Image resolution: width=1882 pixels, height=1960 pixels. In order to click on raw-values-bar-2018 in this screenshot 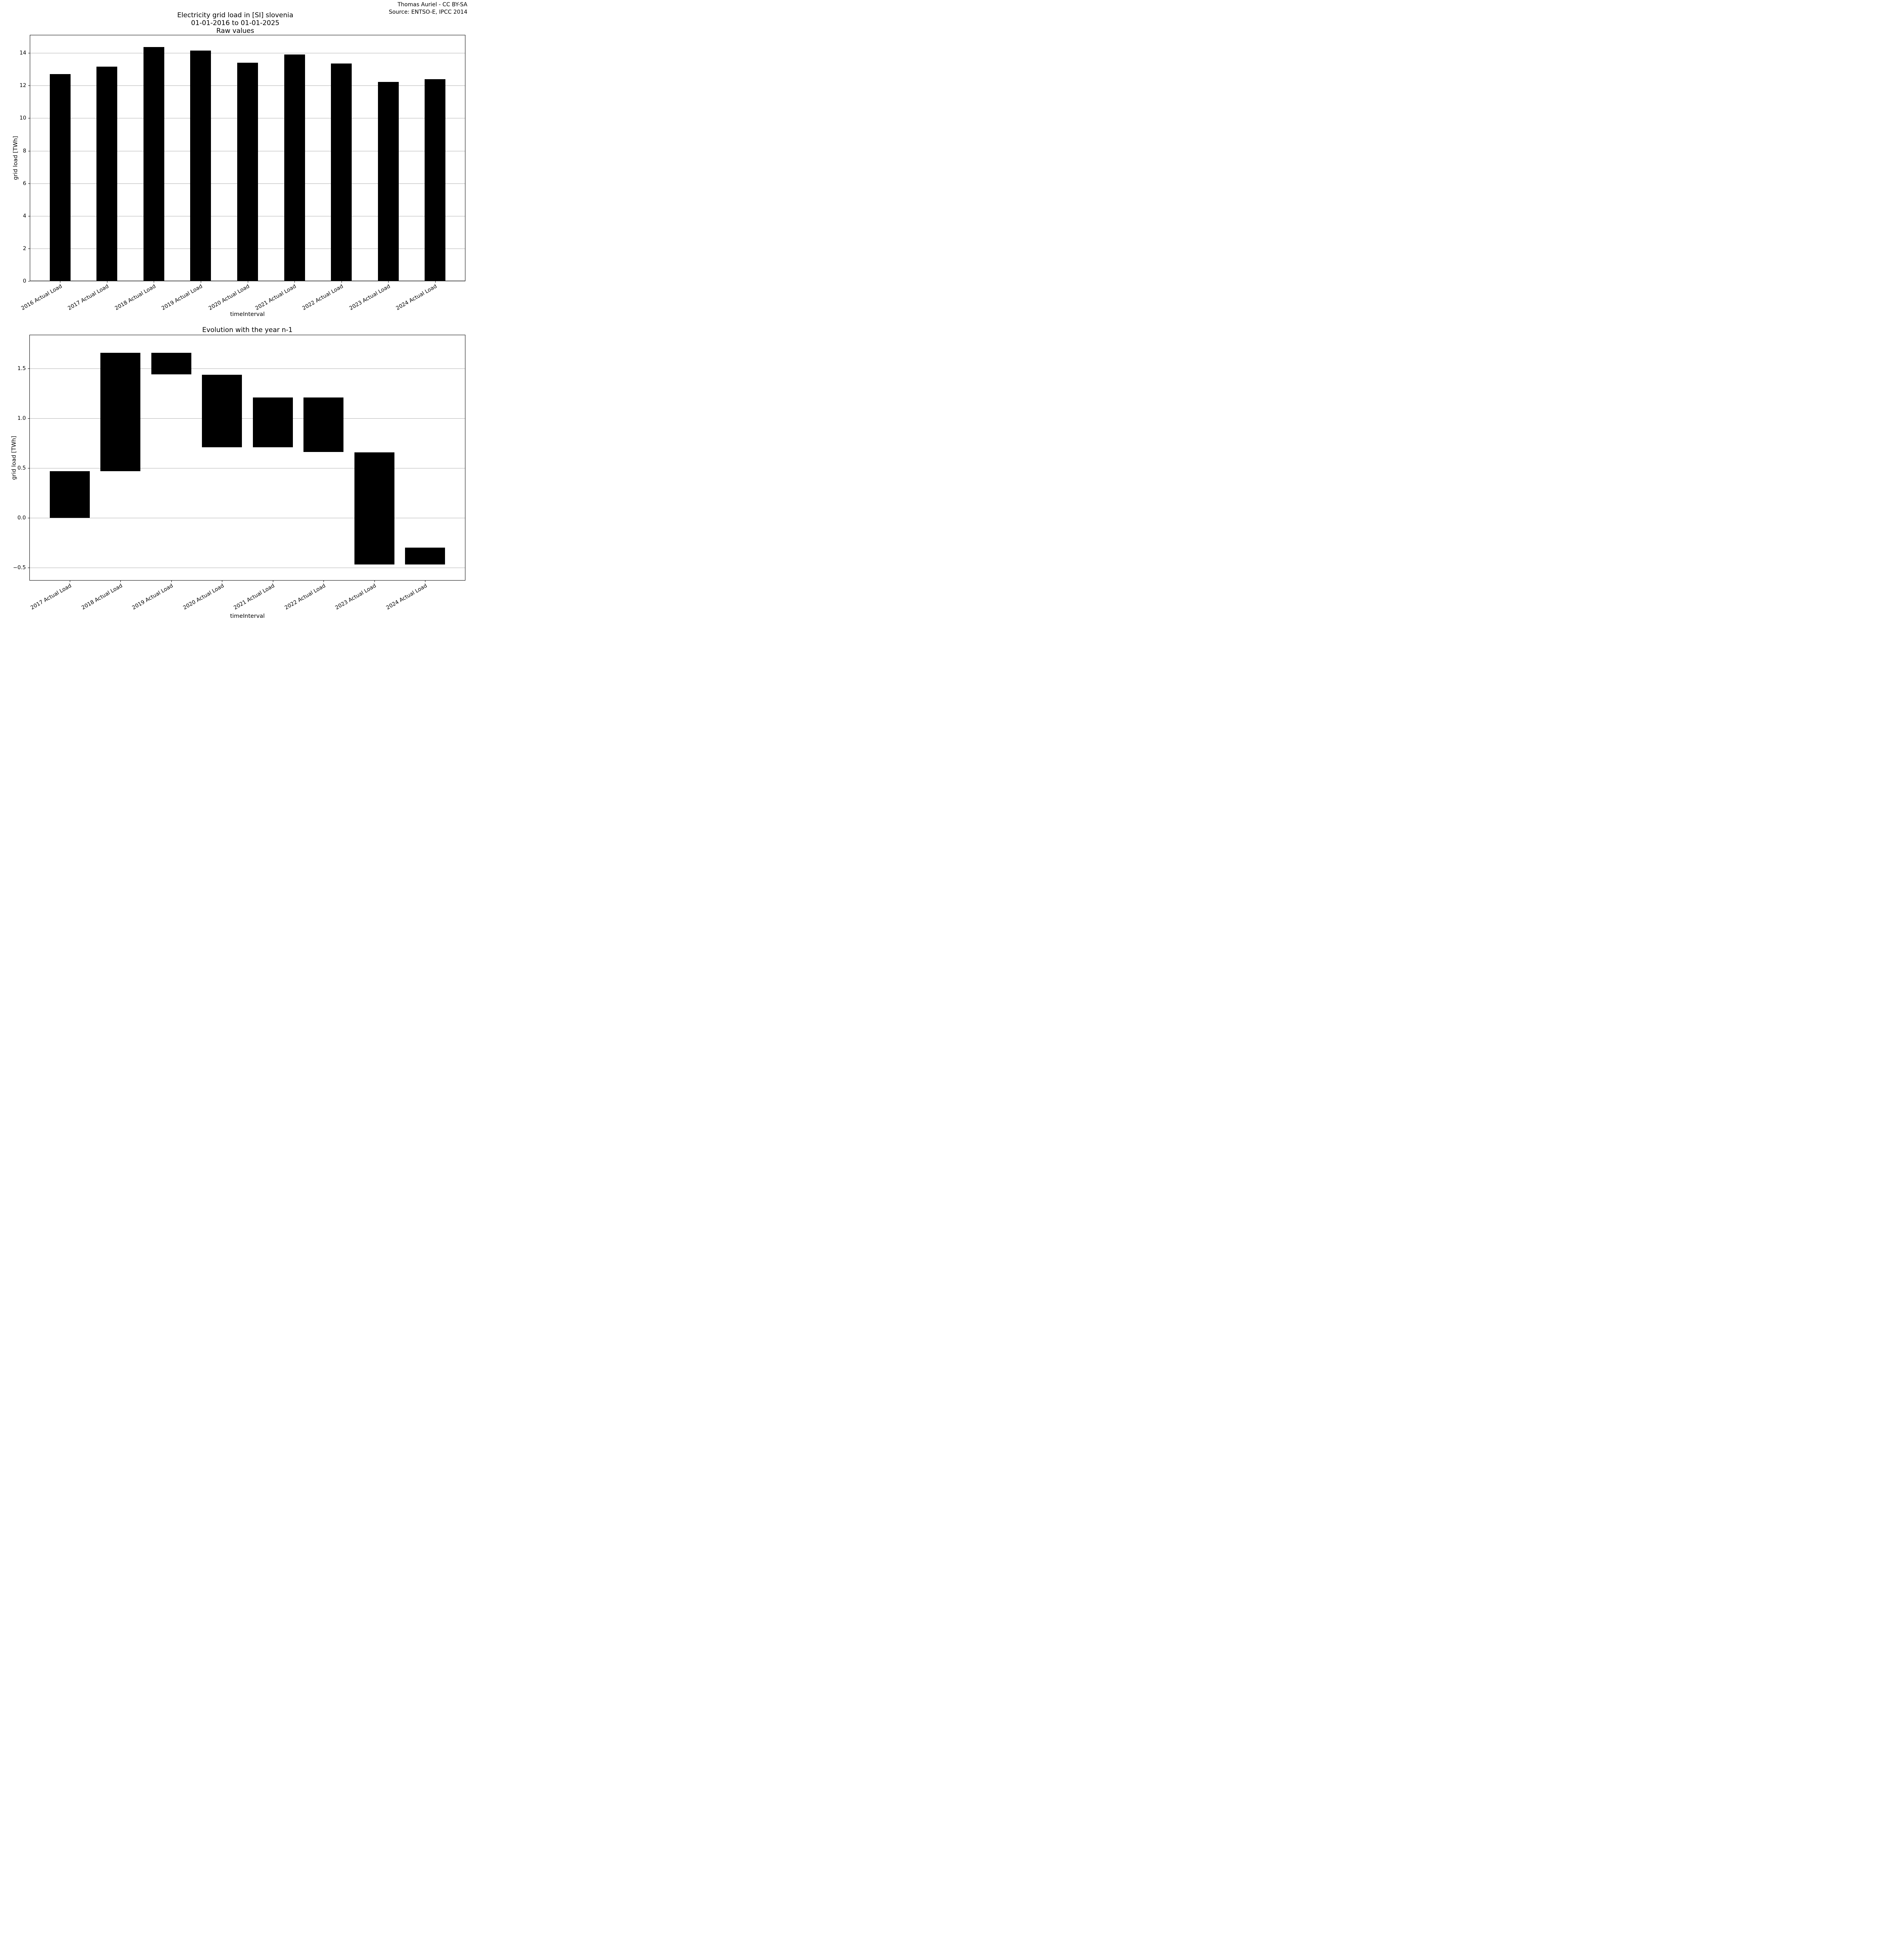, I will do `click(153, 164)`.